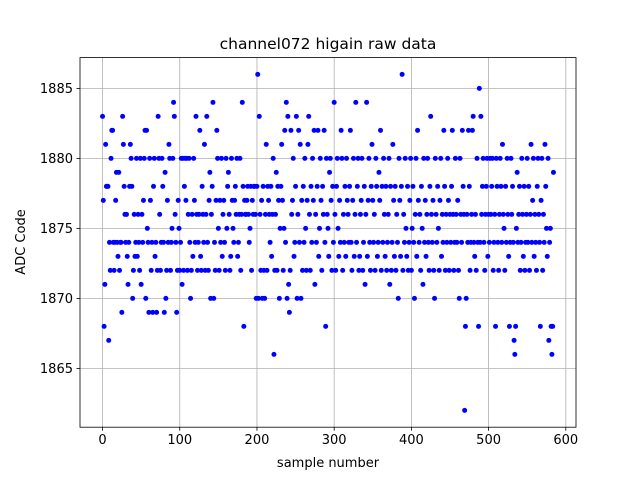 The width and height of the screenshot is (640, 480). Describe the element at coordinates (488, 440) in the screenshot. I see `x-tick-label: 500` at that location.